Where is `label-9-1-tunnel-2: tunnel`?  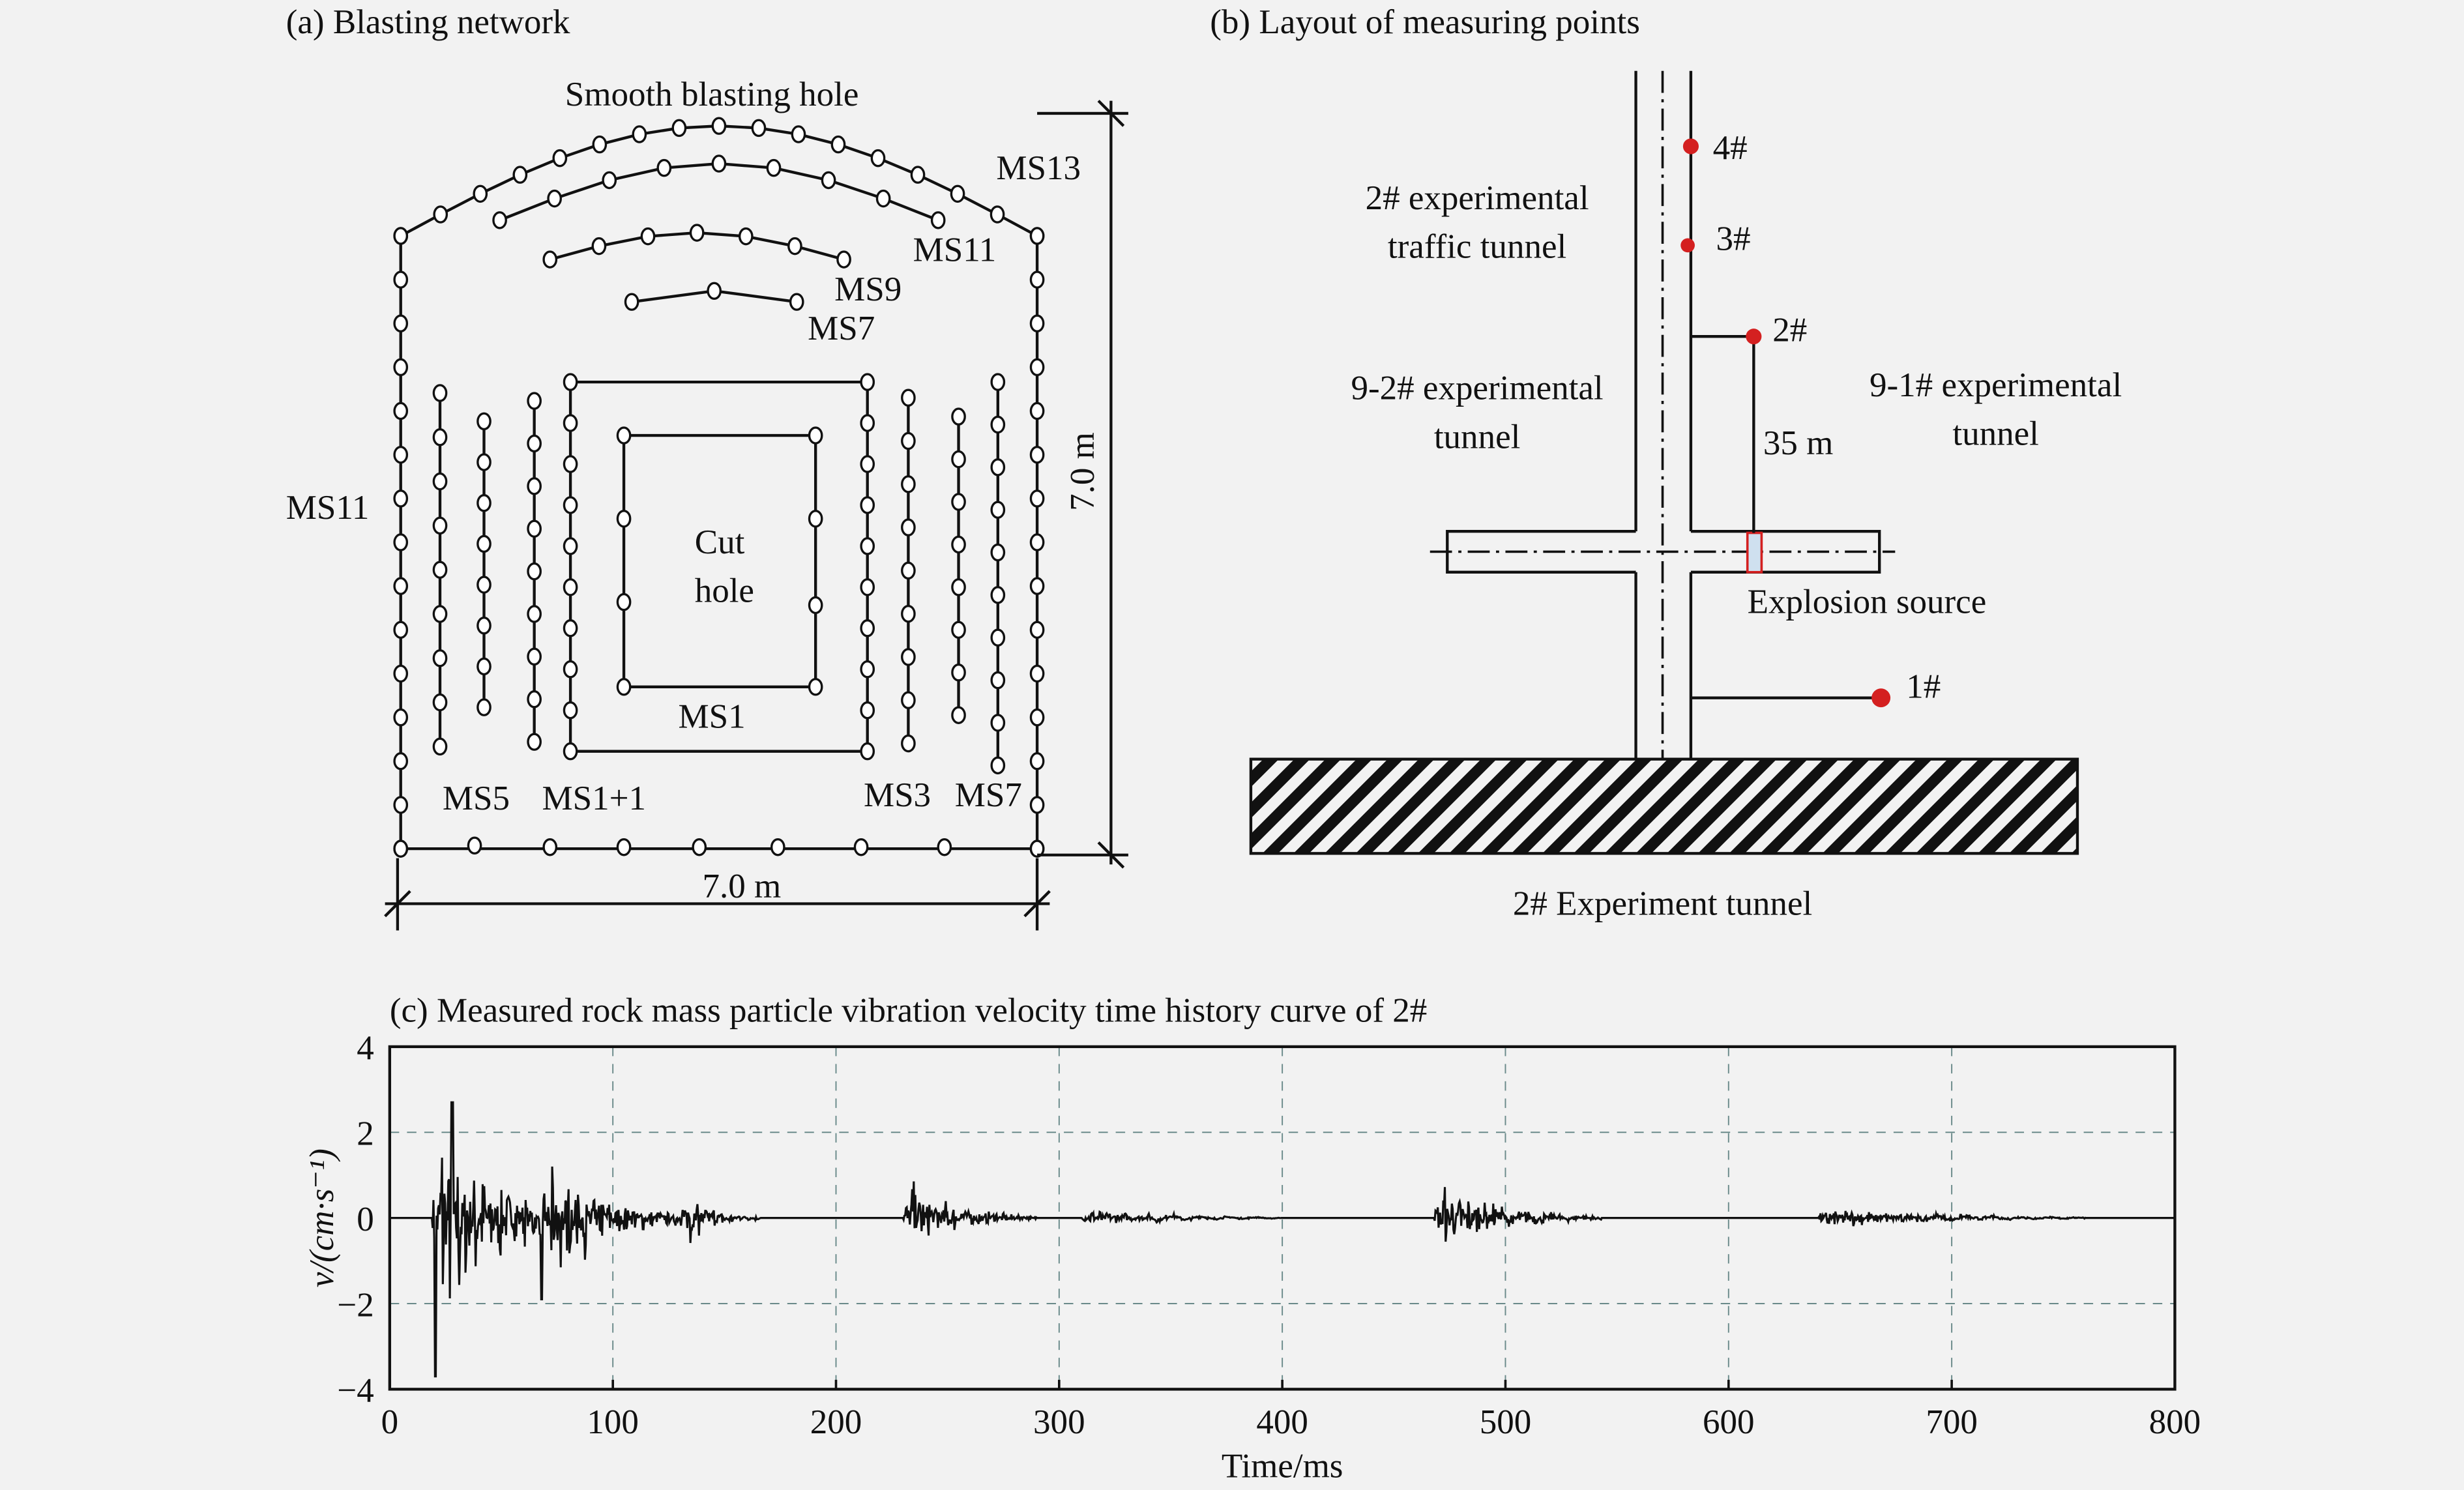
label-9-1-tunnel-2: tunnel is located at coordinates (1996, 434).